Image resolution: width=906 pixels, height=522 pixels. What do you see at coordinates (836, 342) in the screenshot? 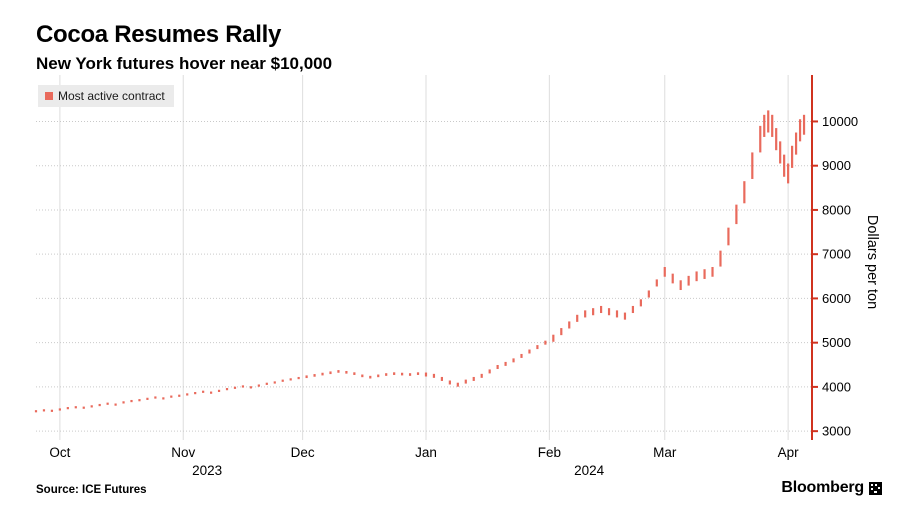
I see `svg-text: 5000` at bounding box center [836, 342].